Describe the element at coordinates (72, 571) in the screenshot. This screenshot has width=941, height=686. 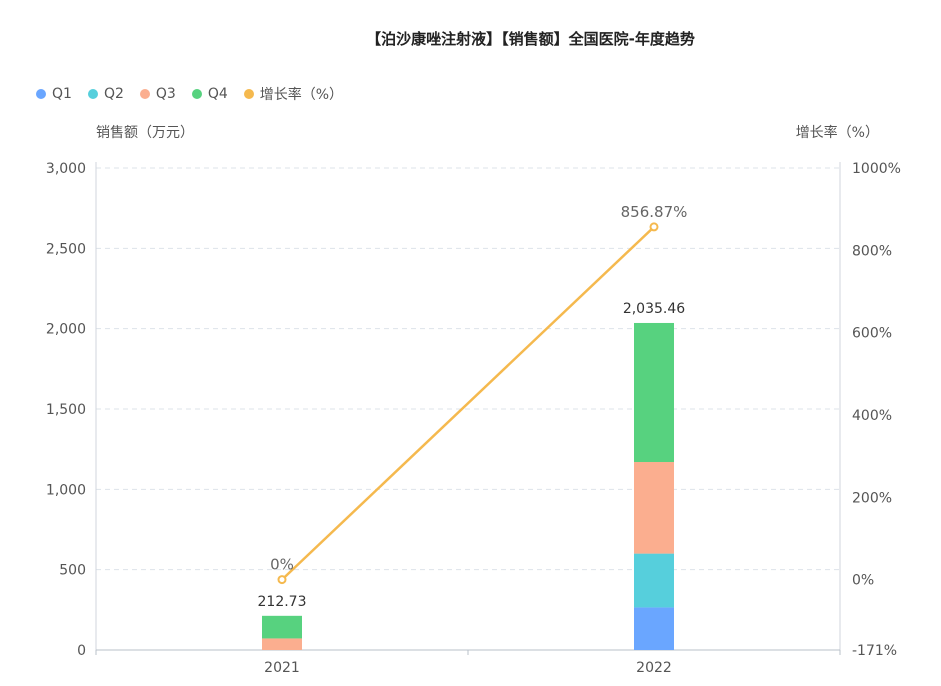
I see `y-tick-label-left: 500` at that location.